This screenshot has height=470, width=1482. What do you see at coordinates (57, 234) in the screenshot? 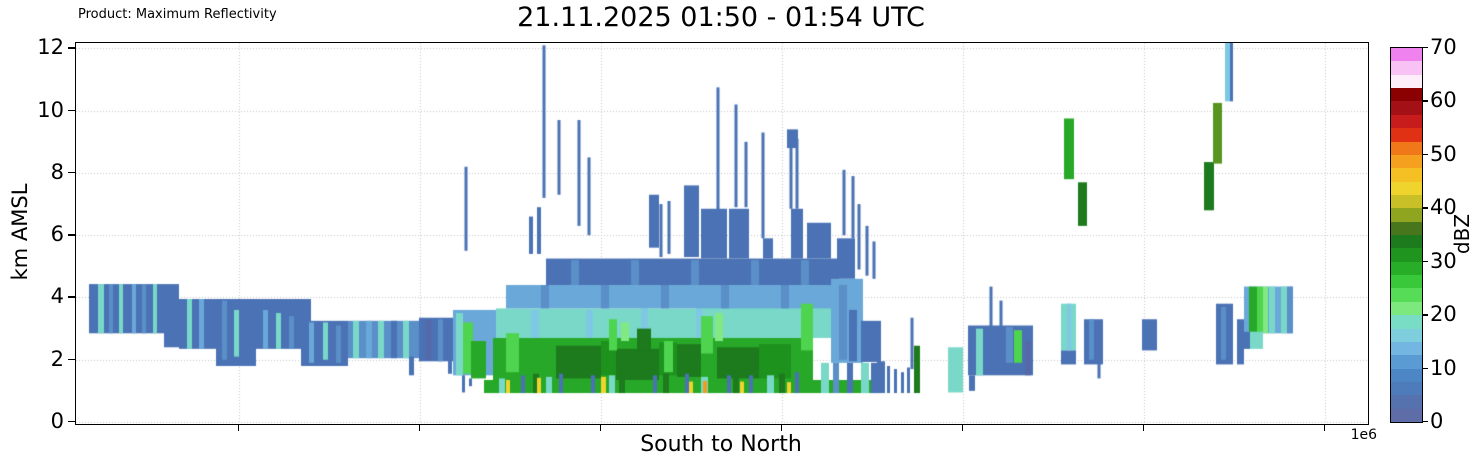
I see `y-tick-label: 6` at bounding box center [57, 234].